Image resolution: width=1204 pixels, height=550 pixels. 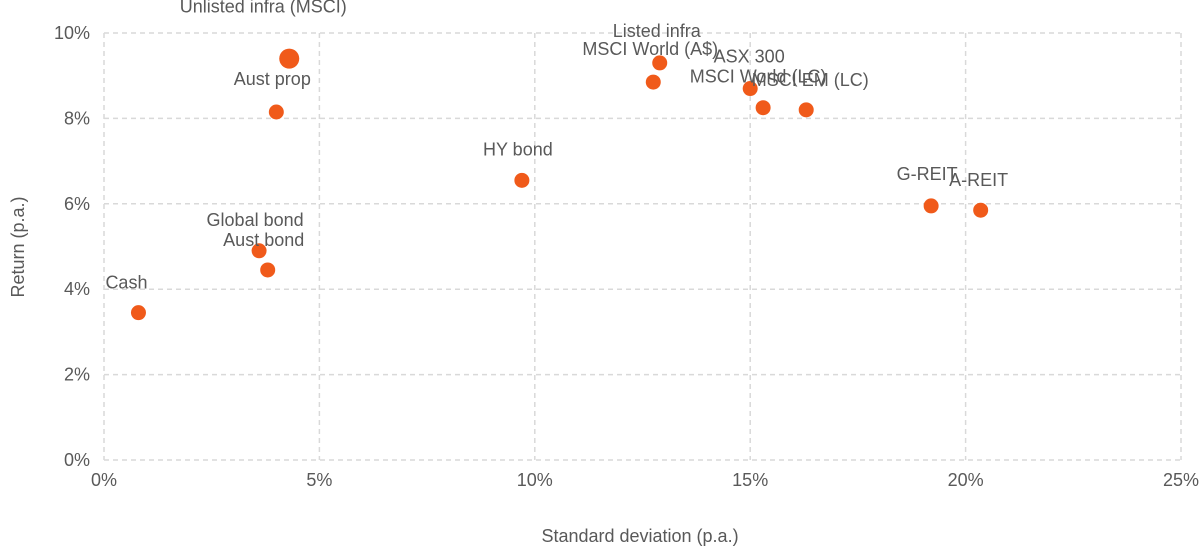 I want to click on data-label: MSCI World (A$), so click(x=650, y=49).